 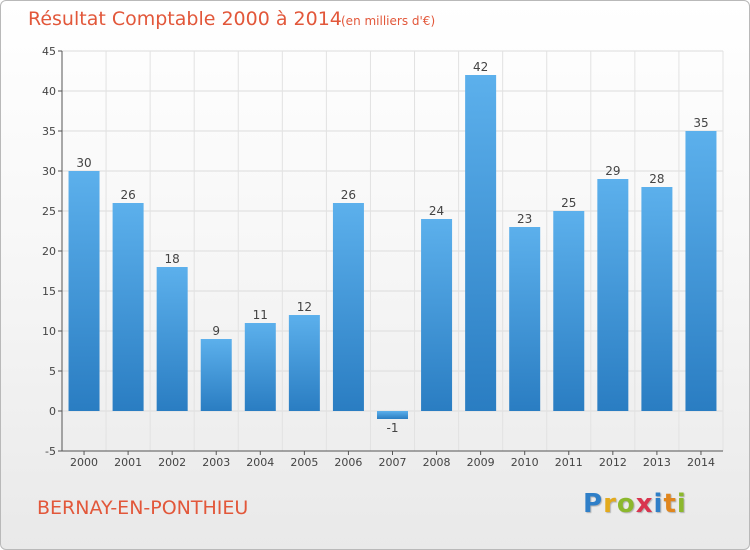 I want to click on y-tick-label: 25, so click(x=49, y=211).